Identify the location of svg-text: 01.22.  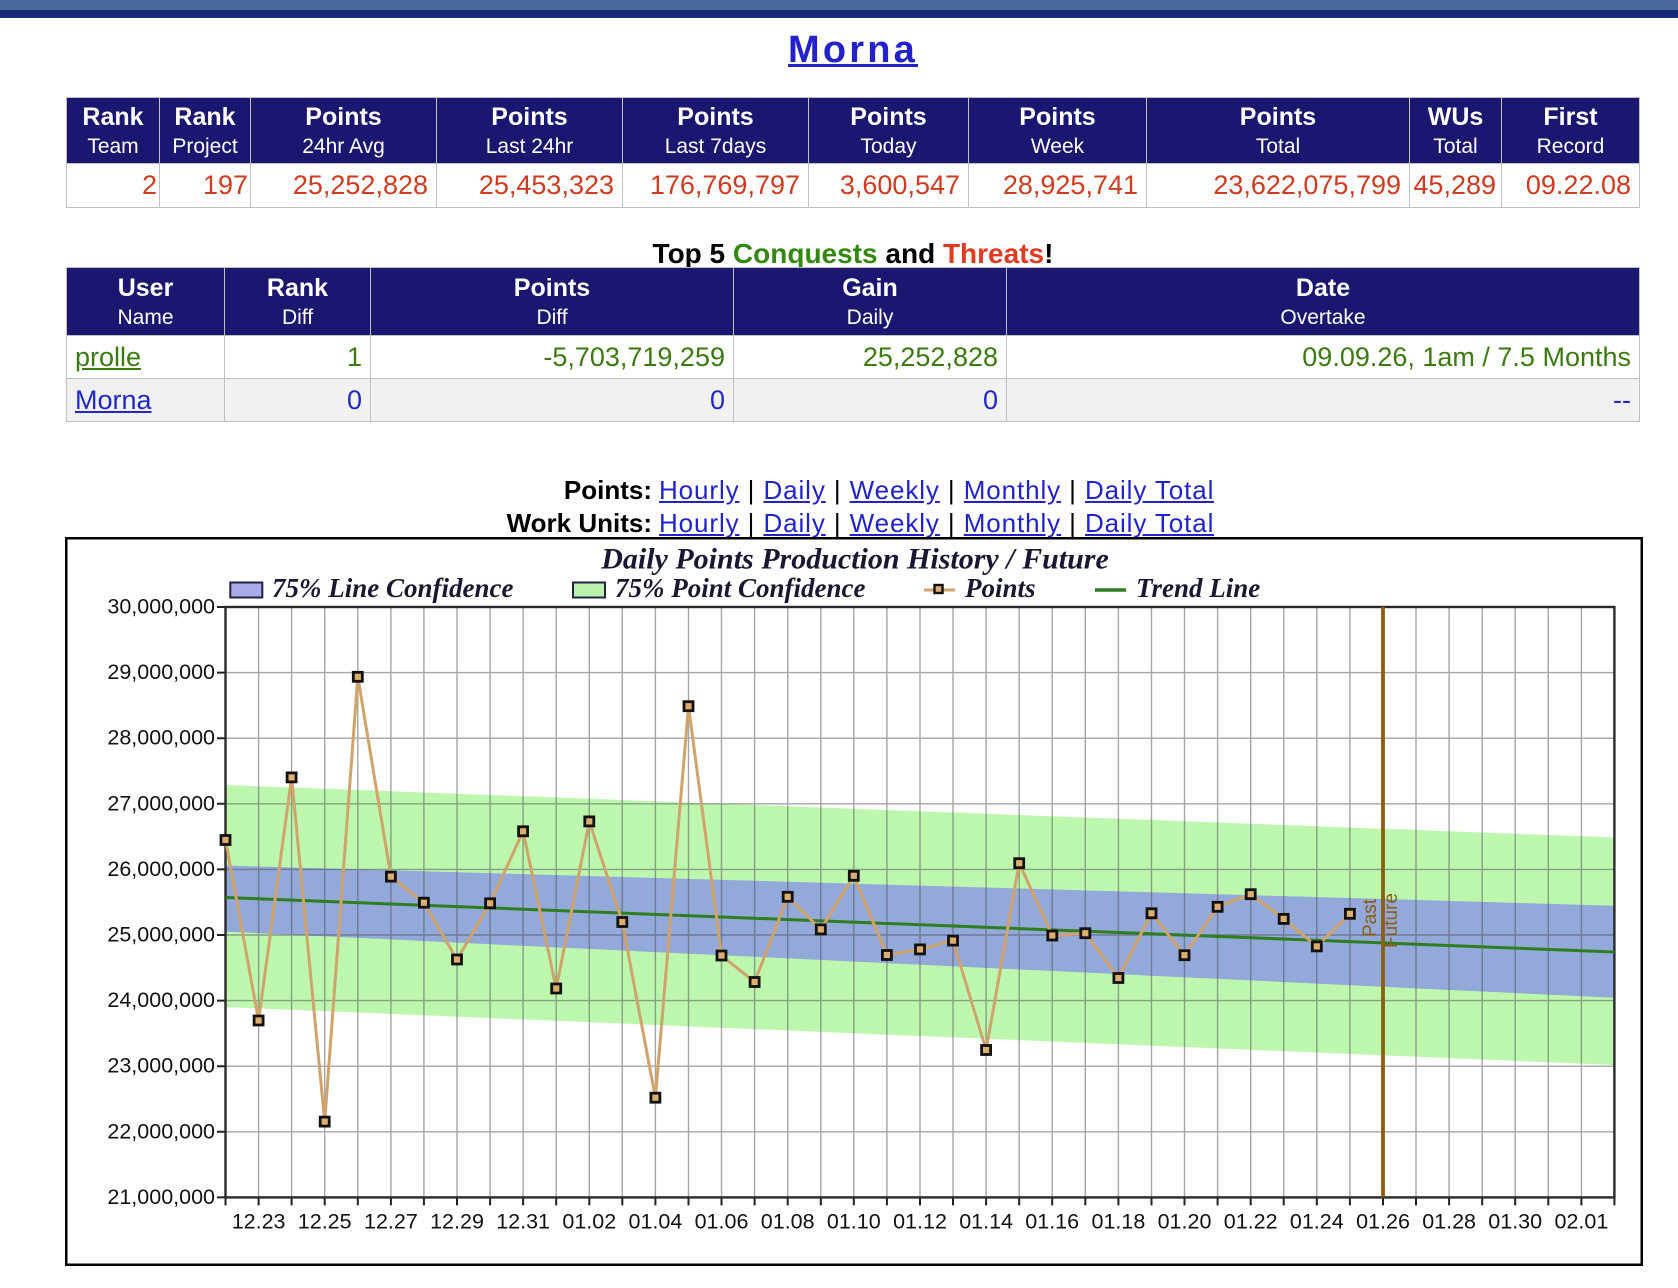
(1251, 1221).